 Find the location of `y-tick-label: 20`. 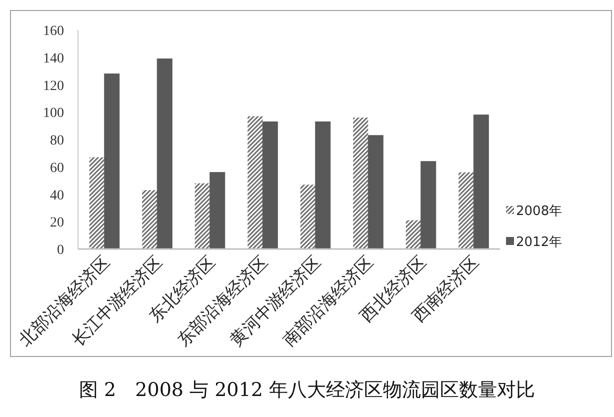

y-tick-label: 20 is located at coordinates (57, 223).